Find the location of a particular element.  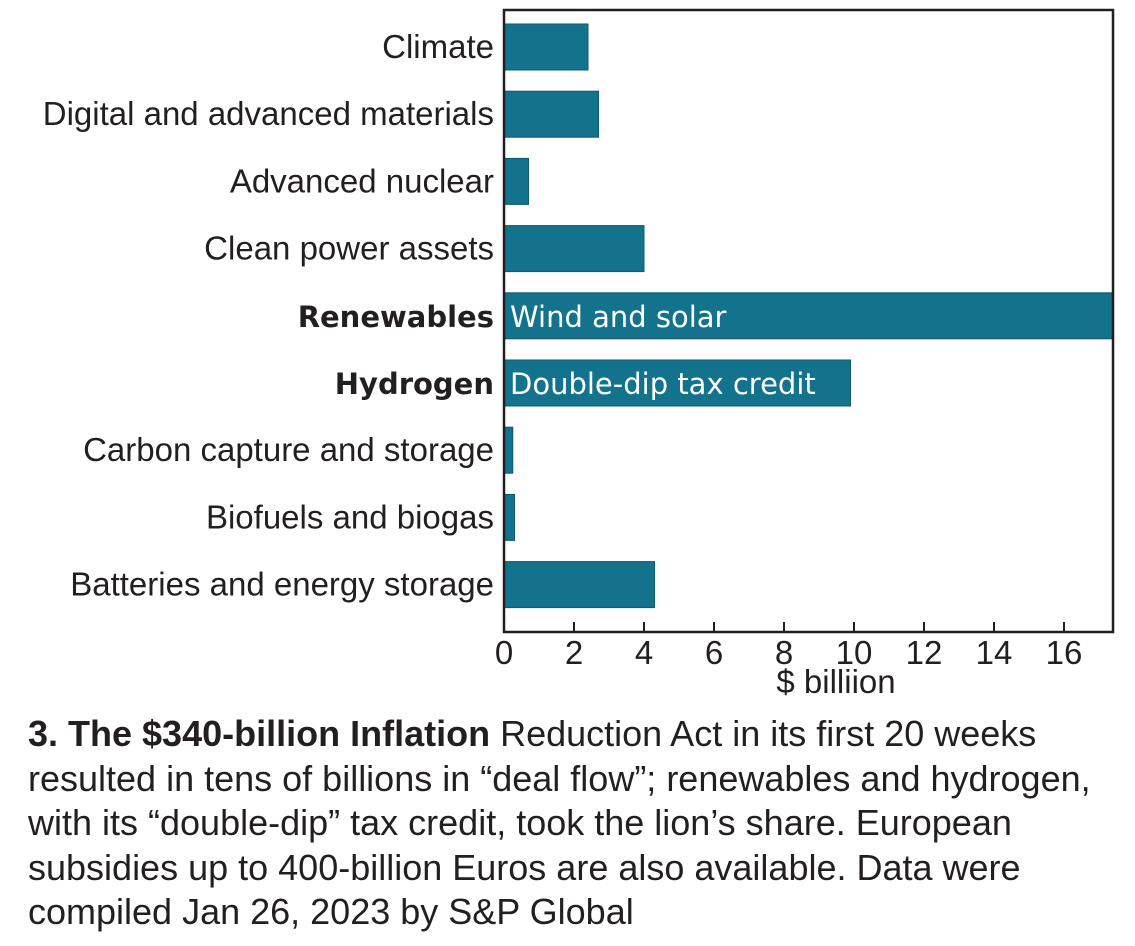

x-tick-label: 8 is located at coordinates (784, 652).